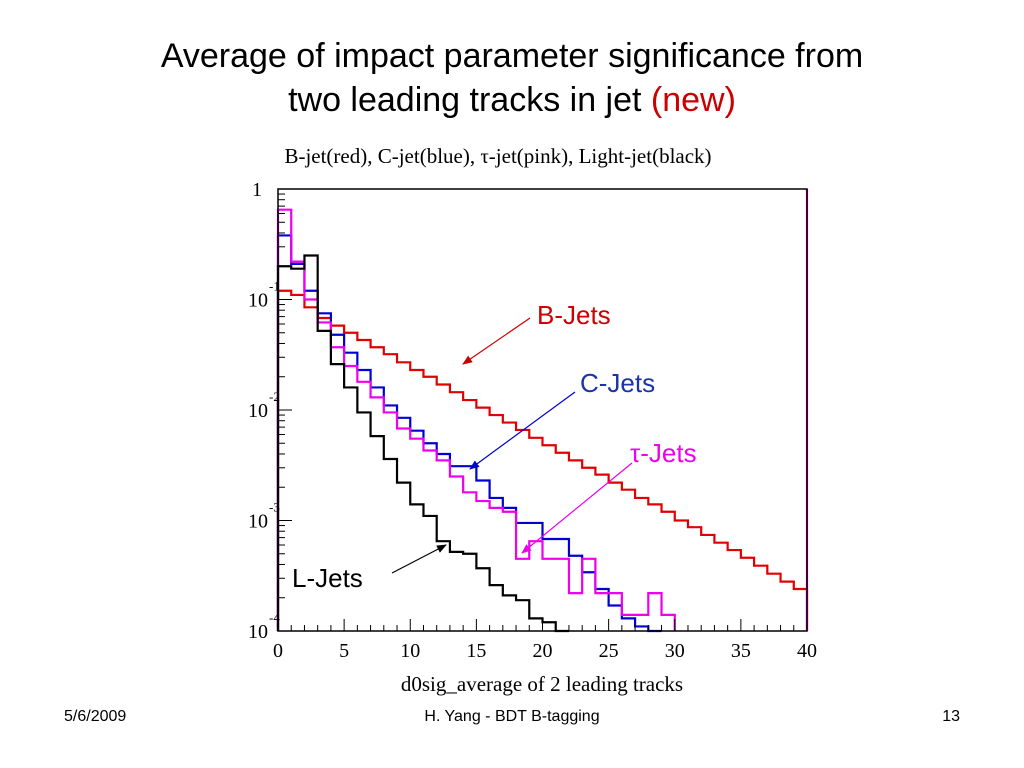 This screenshot has height=768, width=1024. What do you see at coordinates (95, 716) in the screenshot?
I see `footer-date: 5/6/2009` at bounding box center [95, 716].